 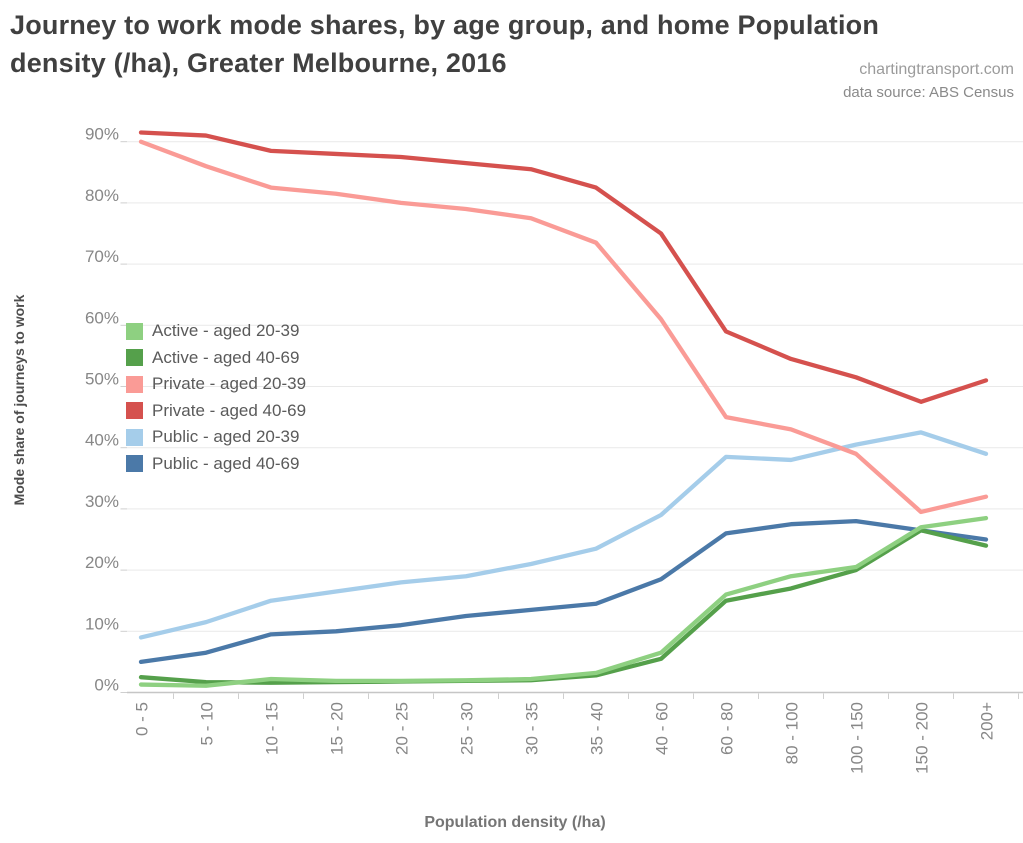 What do you see at coordinates (102, 623) in the screenshot?
I see `y-axis-tick-label: 10%` at bounding box center [102, 623].